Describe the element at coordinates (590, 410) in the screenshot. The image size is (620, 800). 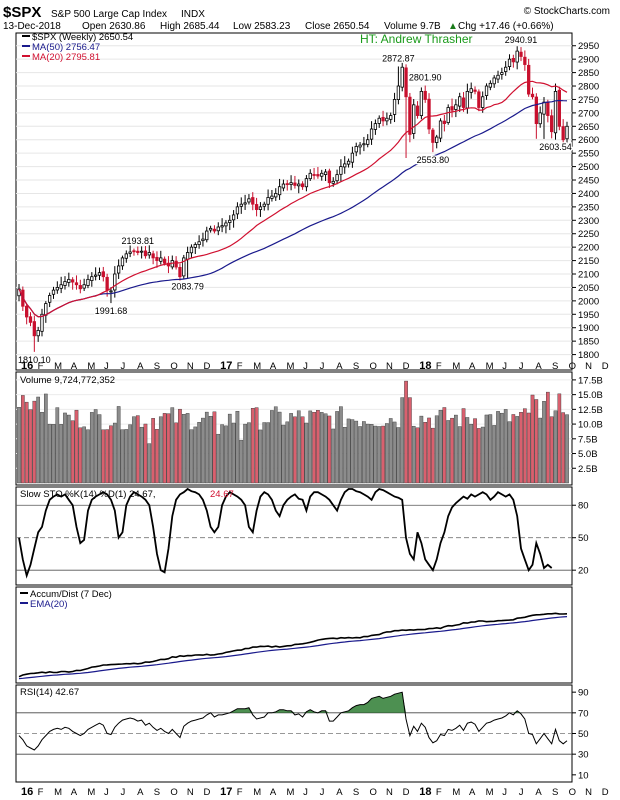
I see `volume-tick-label: 12.5B` at that location.